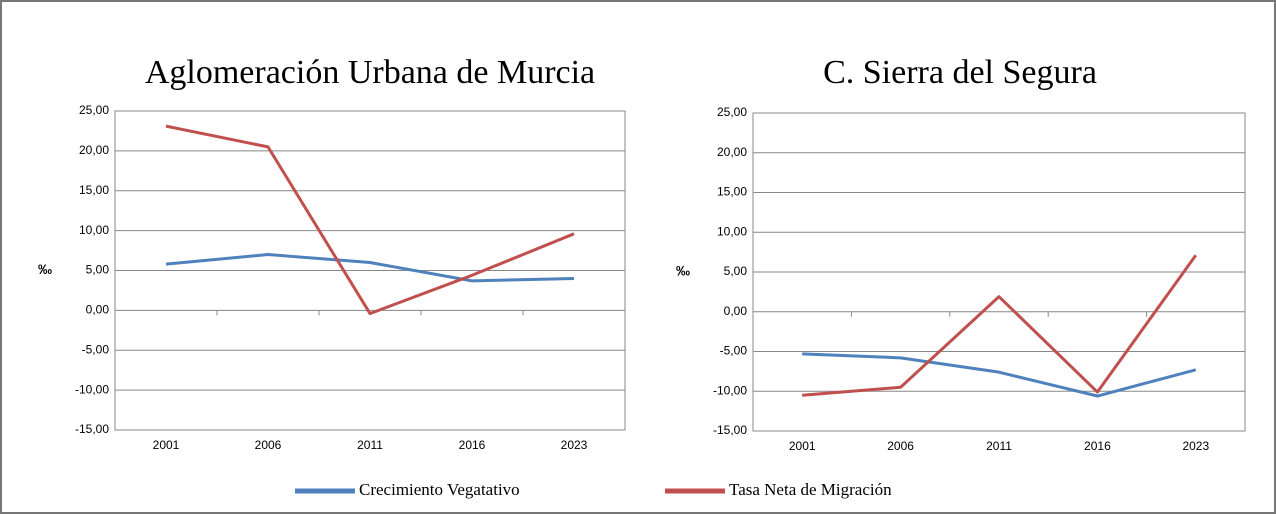 The image size is (1276, 514). Describe the element at coordinates (370, 72) in the screenshot. I see `chart-title: Aglomeración Urbana de Murcia` at that location.